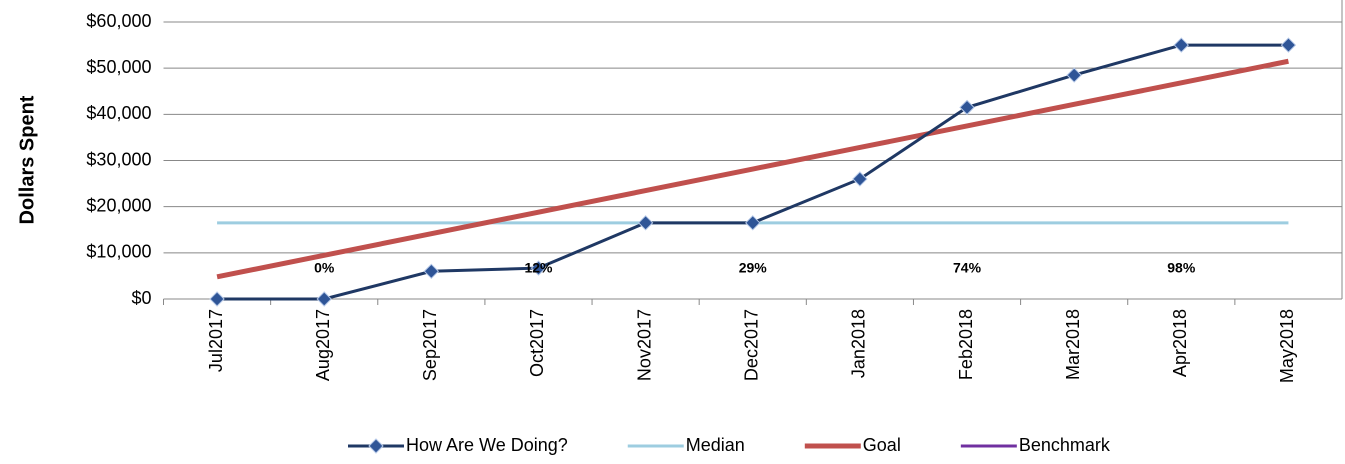  Describe the element at coordinates (1180, 343) in the screenshot. I see `x-tick-label: Apr2018` at that location.